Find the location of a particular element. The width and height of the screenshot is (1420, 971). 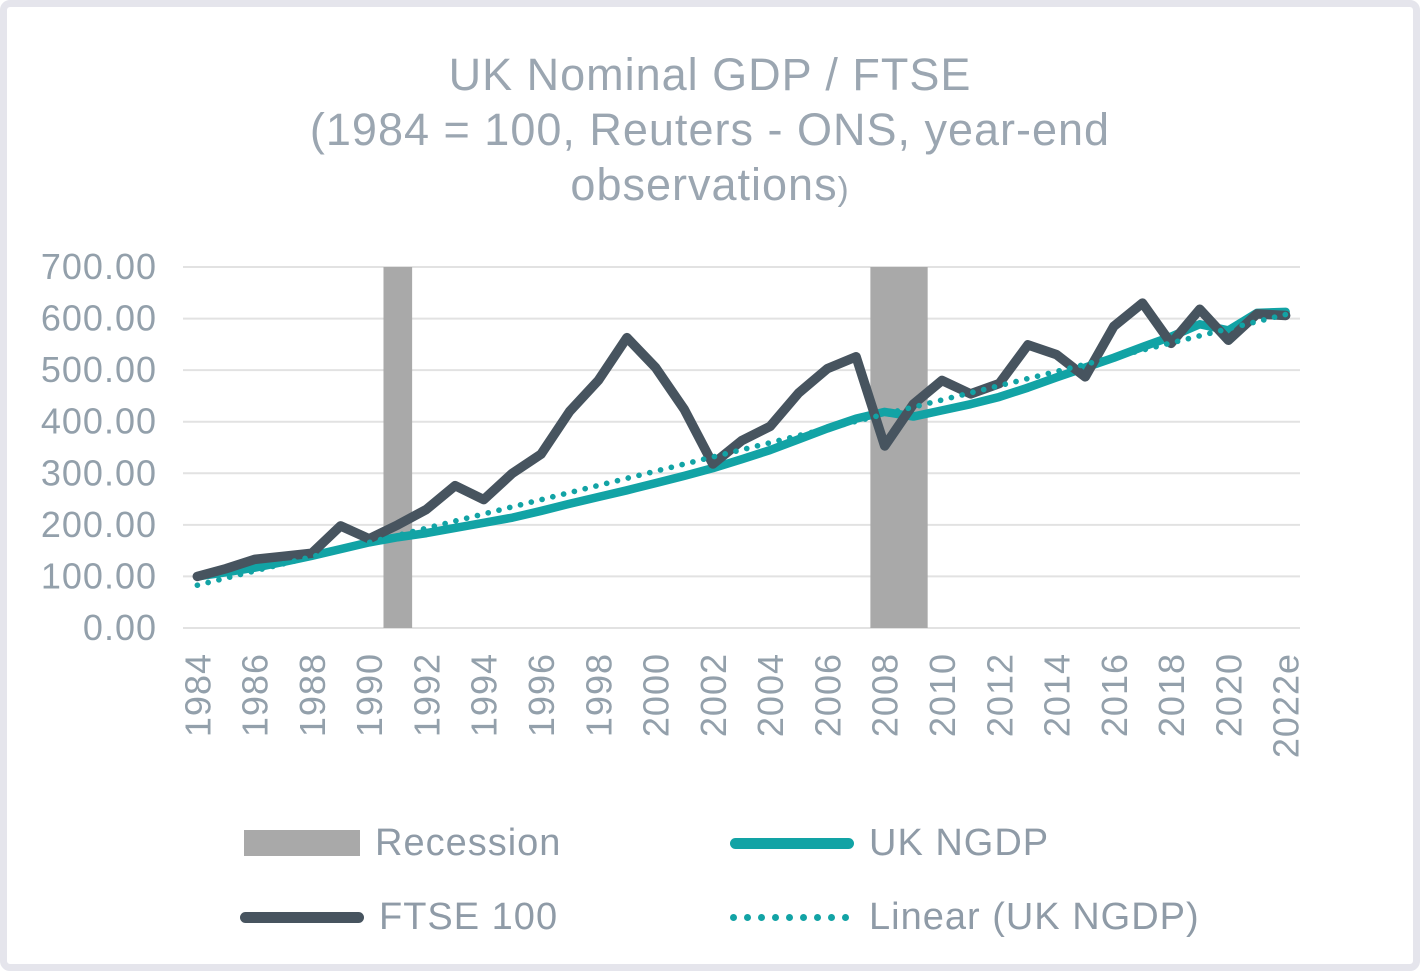

x-axis-label: 1992 is located at coordinates (426, 695).